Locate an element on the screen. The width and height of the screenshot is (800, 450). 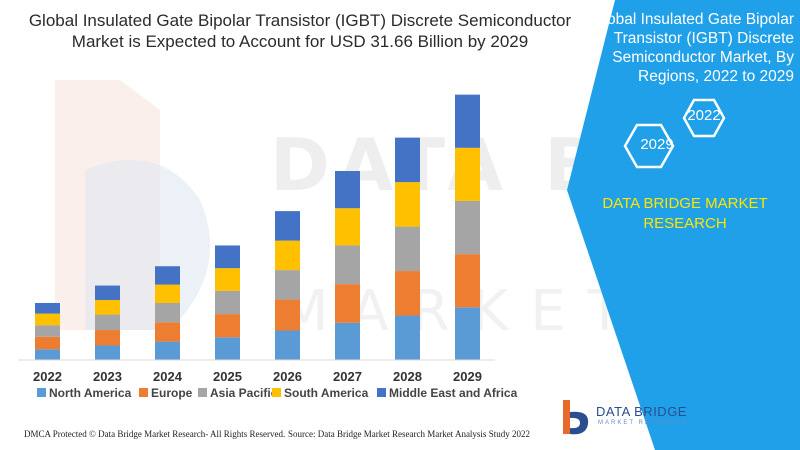
bar-2024-south-america is located at coordinates (167, 293).